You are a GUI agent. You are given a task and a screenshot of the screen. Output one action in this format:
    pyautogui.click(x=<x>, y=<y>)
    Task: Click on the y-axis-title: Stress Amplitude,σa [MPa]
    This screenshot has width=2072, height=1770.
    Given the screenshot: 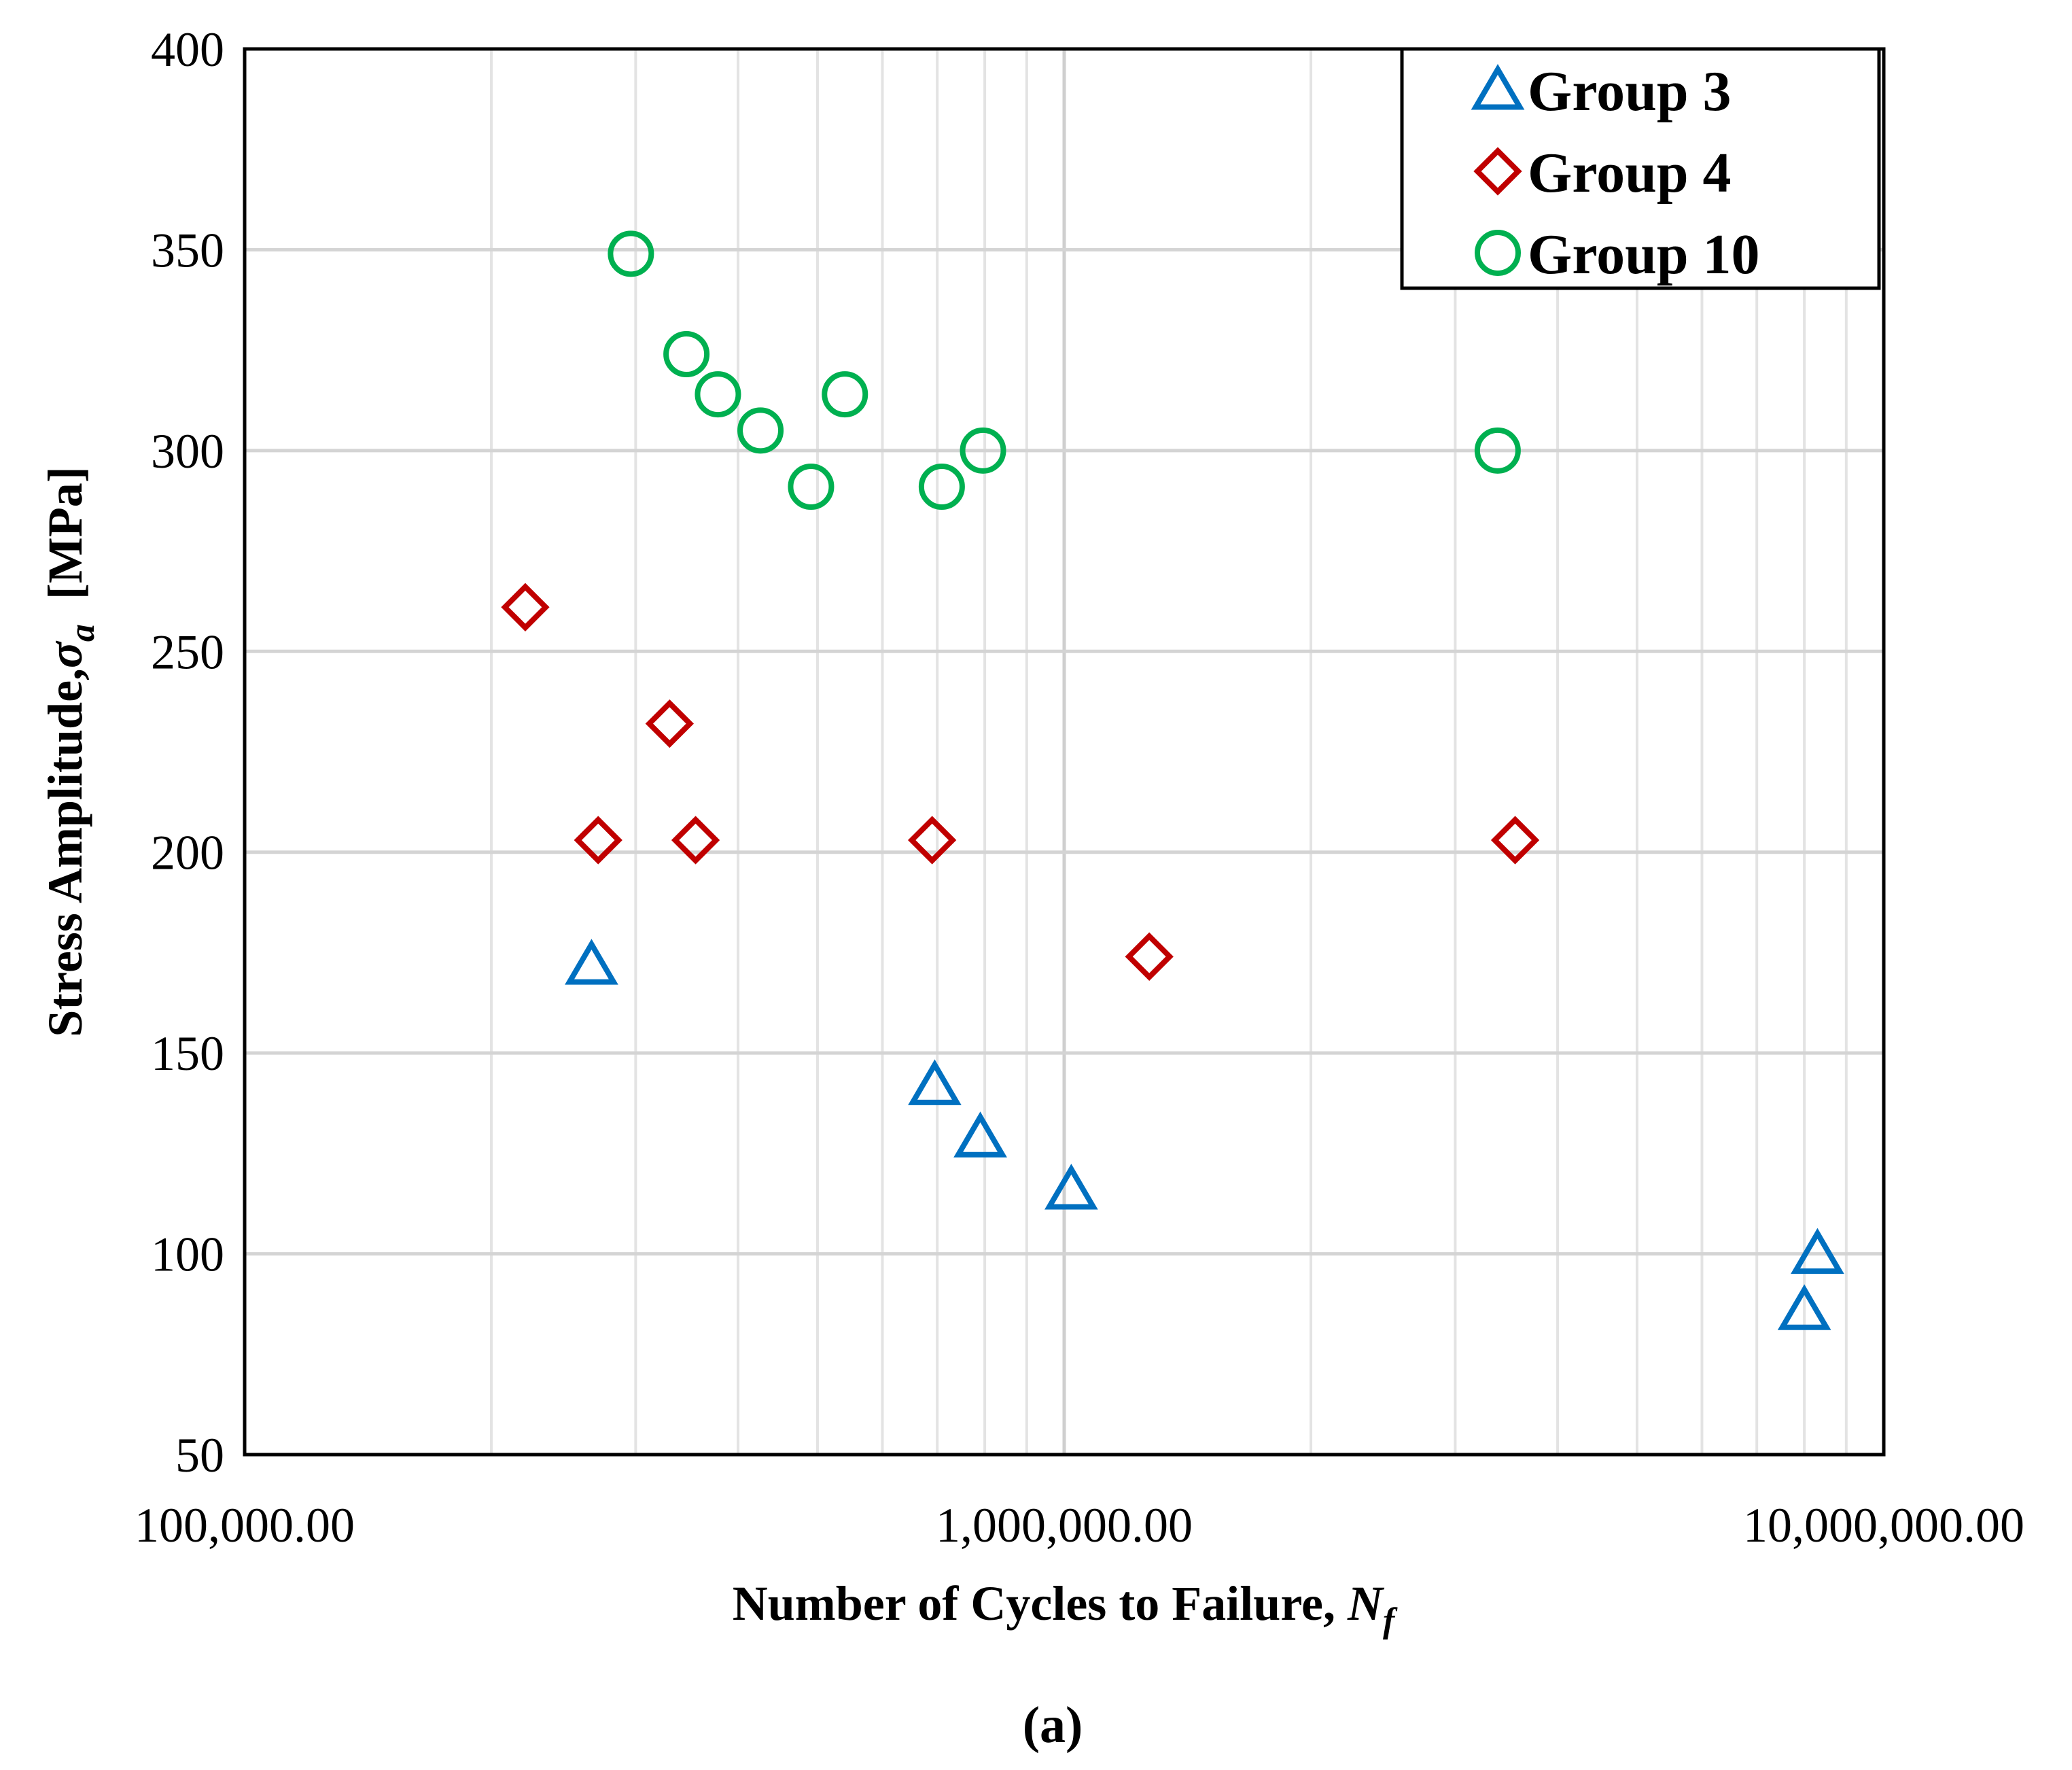 What is the action you would take?
    pyautogui.click(x=70, y=751)
    